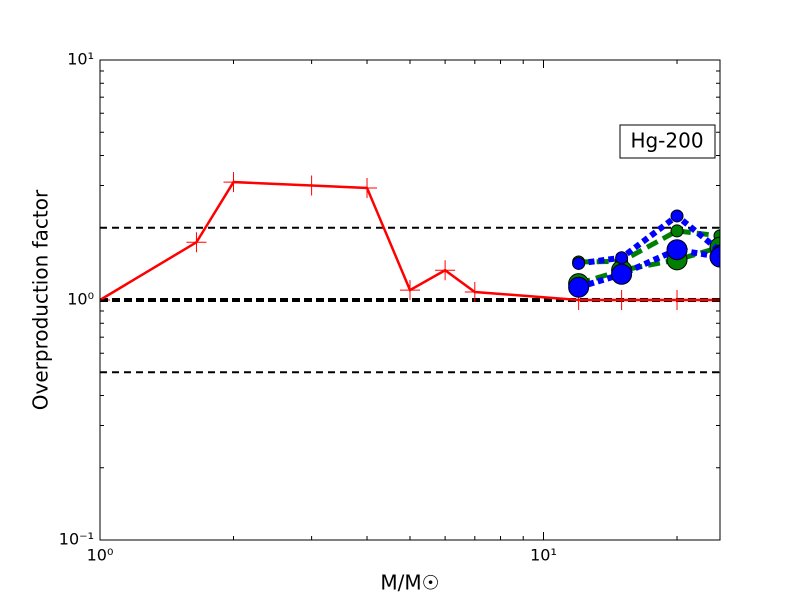  Describe the element at coordinates (80, 59) in the screenshot. I see `y-tick-label: 10¹` at that location.